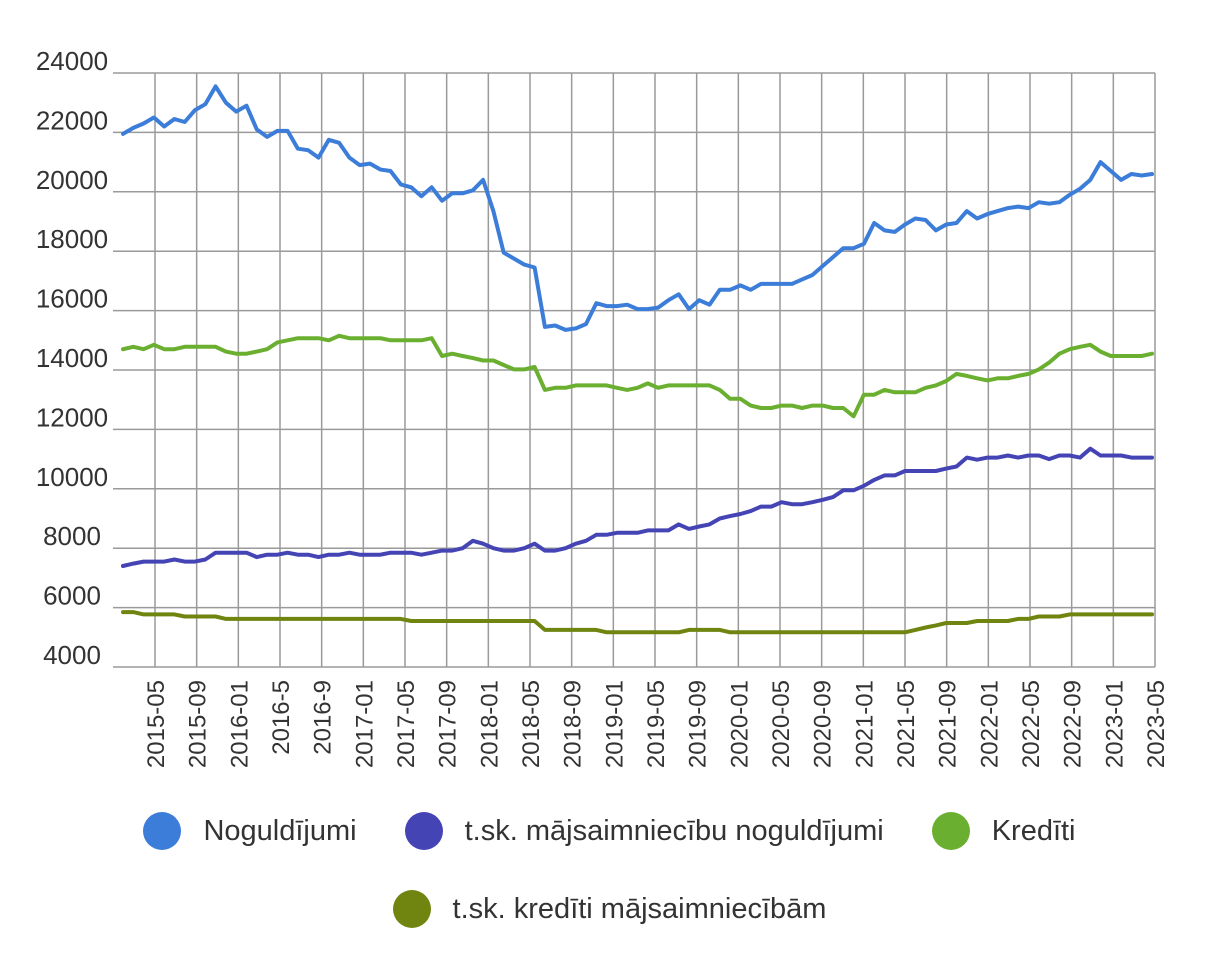  What do you see at coordinates (72, 417) in the screenshot?
I see `y-tick-label: 12000` at bounding box center [72, 417].